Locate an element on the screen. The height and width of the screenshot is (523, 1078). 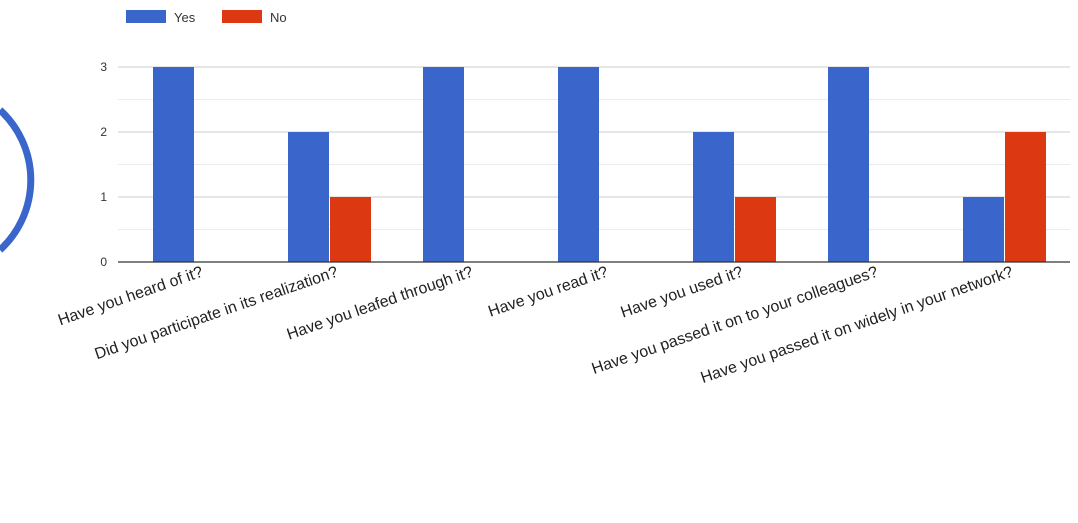
y-tick-label: 1 is located at coordinates (103, 197).